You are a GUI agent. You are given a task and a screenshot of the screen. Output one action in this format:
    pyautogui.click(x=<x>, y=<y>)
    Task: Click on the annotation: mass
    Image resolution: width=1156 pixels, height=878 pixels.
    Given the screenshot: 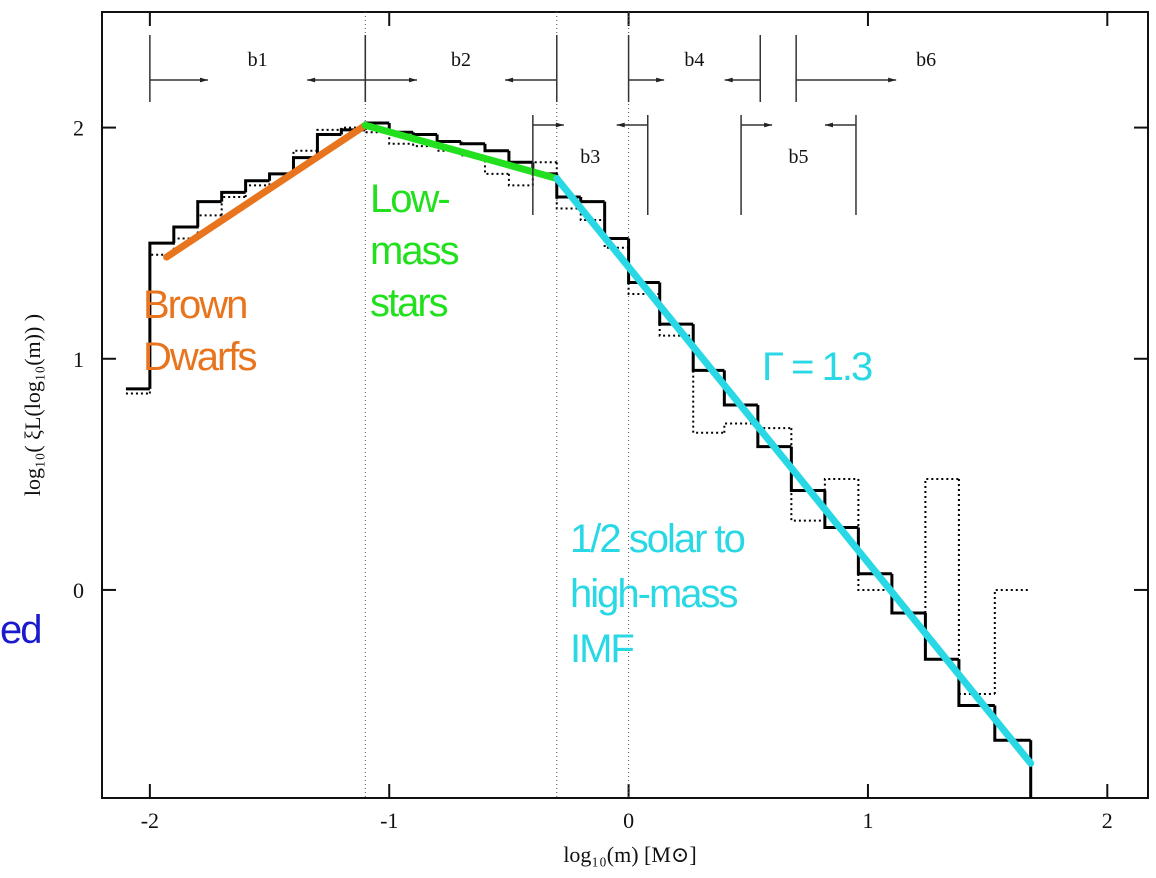 What is the action you would take?
    pyautogui.click(x=414, y=251)
    